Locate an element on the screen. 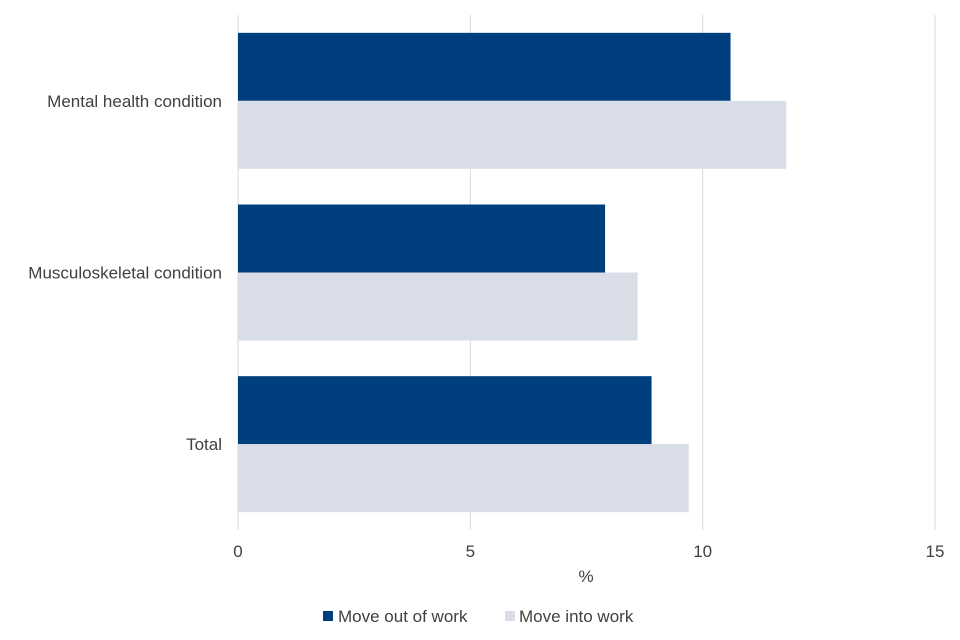 This screenshot has width=960, height=640. category-label: Musculoskeletal condition is located at coordinates (125, 273).